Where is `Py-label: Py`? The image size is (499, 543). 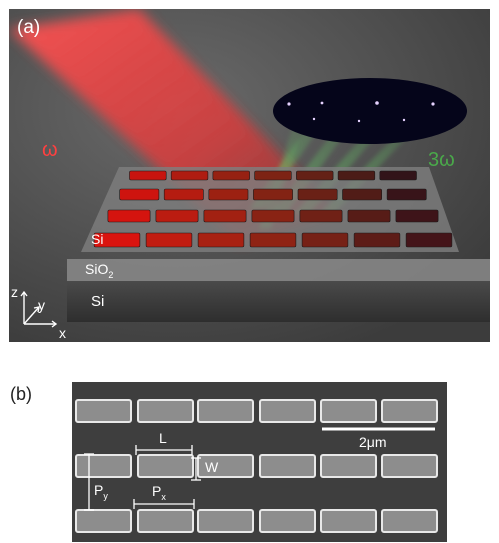
Py-label: Py is located at coordinates (101, 491).